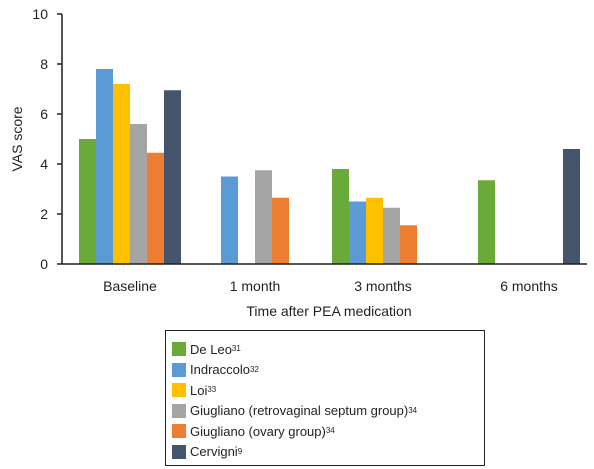  What do you see at coordinates (214, 452) in the screenshot?
I see `legend-label-5: Cervigni` at bounding box center [214, 452].